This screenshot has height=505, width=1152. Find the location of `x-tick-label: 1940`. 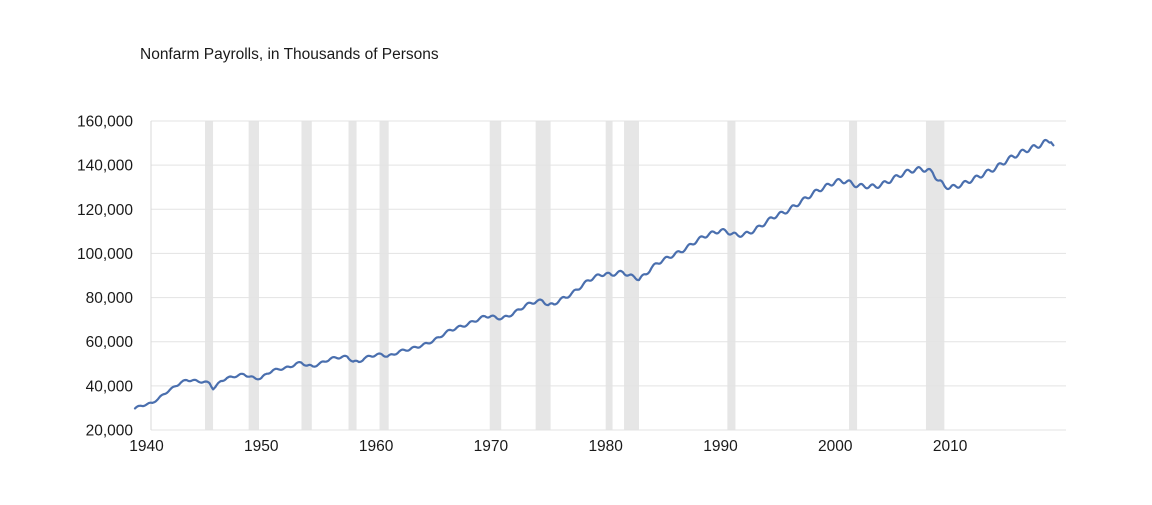

x-tick-label: 1940 is located at coordinates (146, 446).